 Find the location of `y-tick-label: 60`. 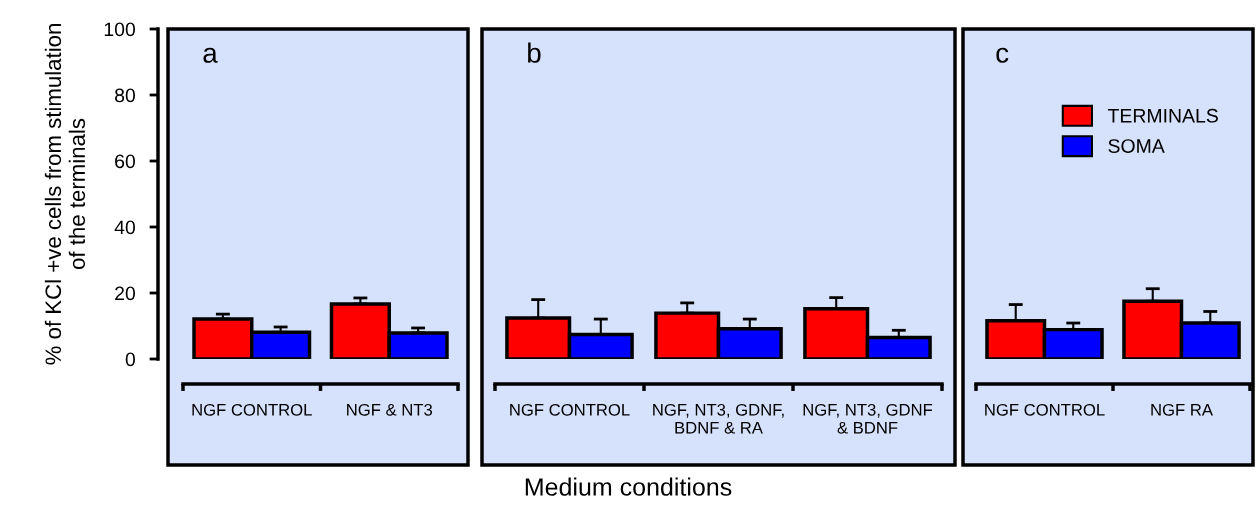

y-tick-label: 60 is located at coordinates (125, 161).